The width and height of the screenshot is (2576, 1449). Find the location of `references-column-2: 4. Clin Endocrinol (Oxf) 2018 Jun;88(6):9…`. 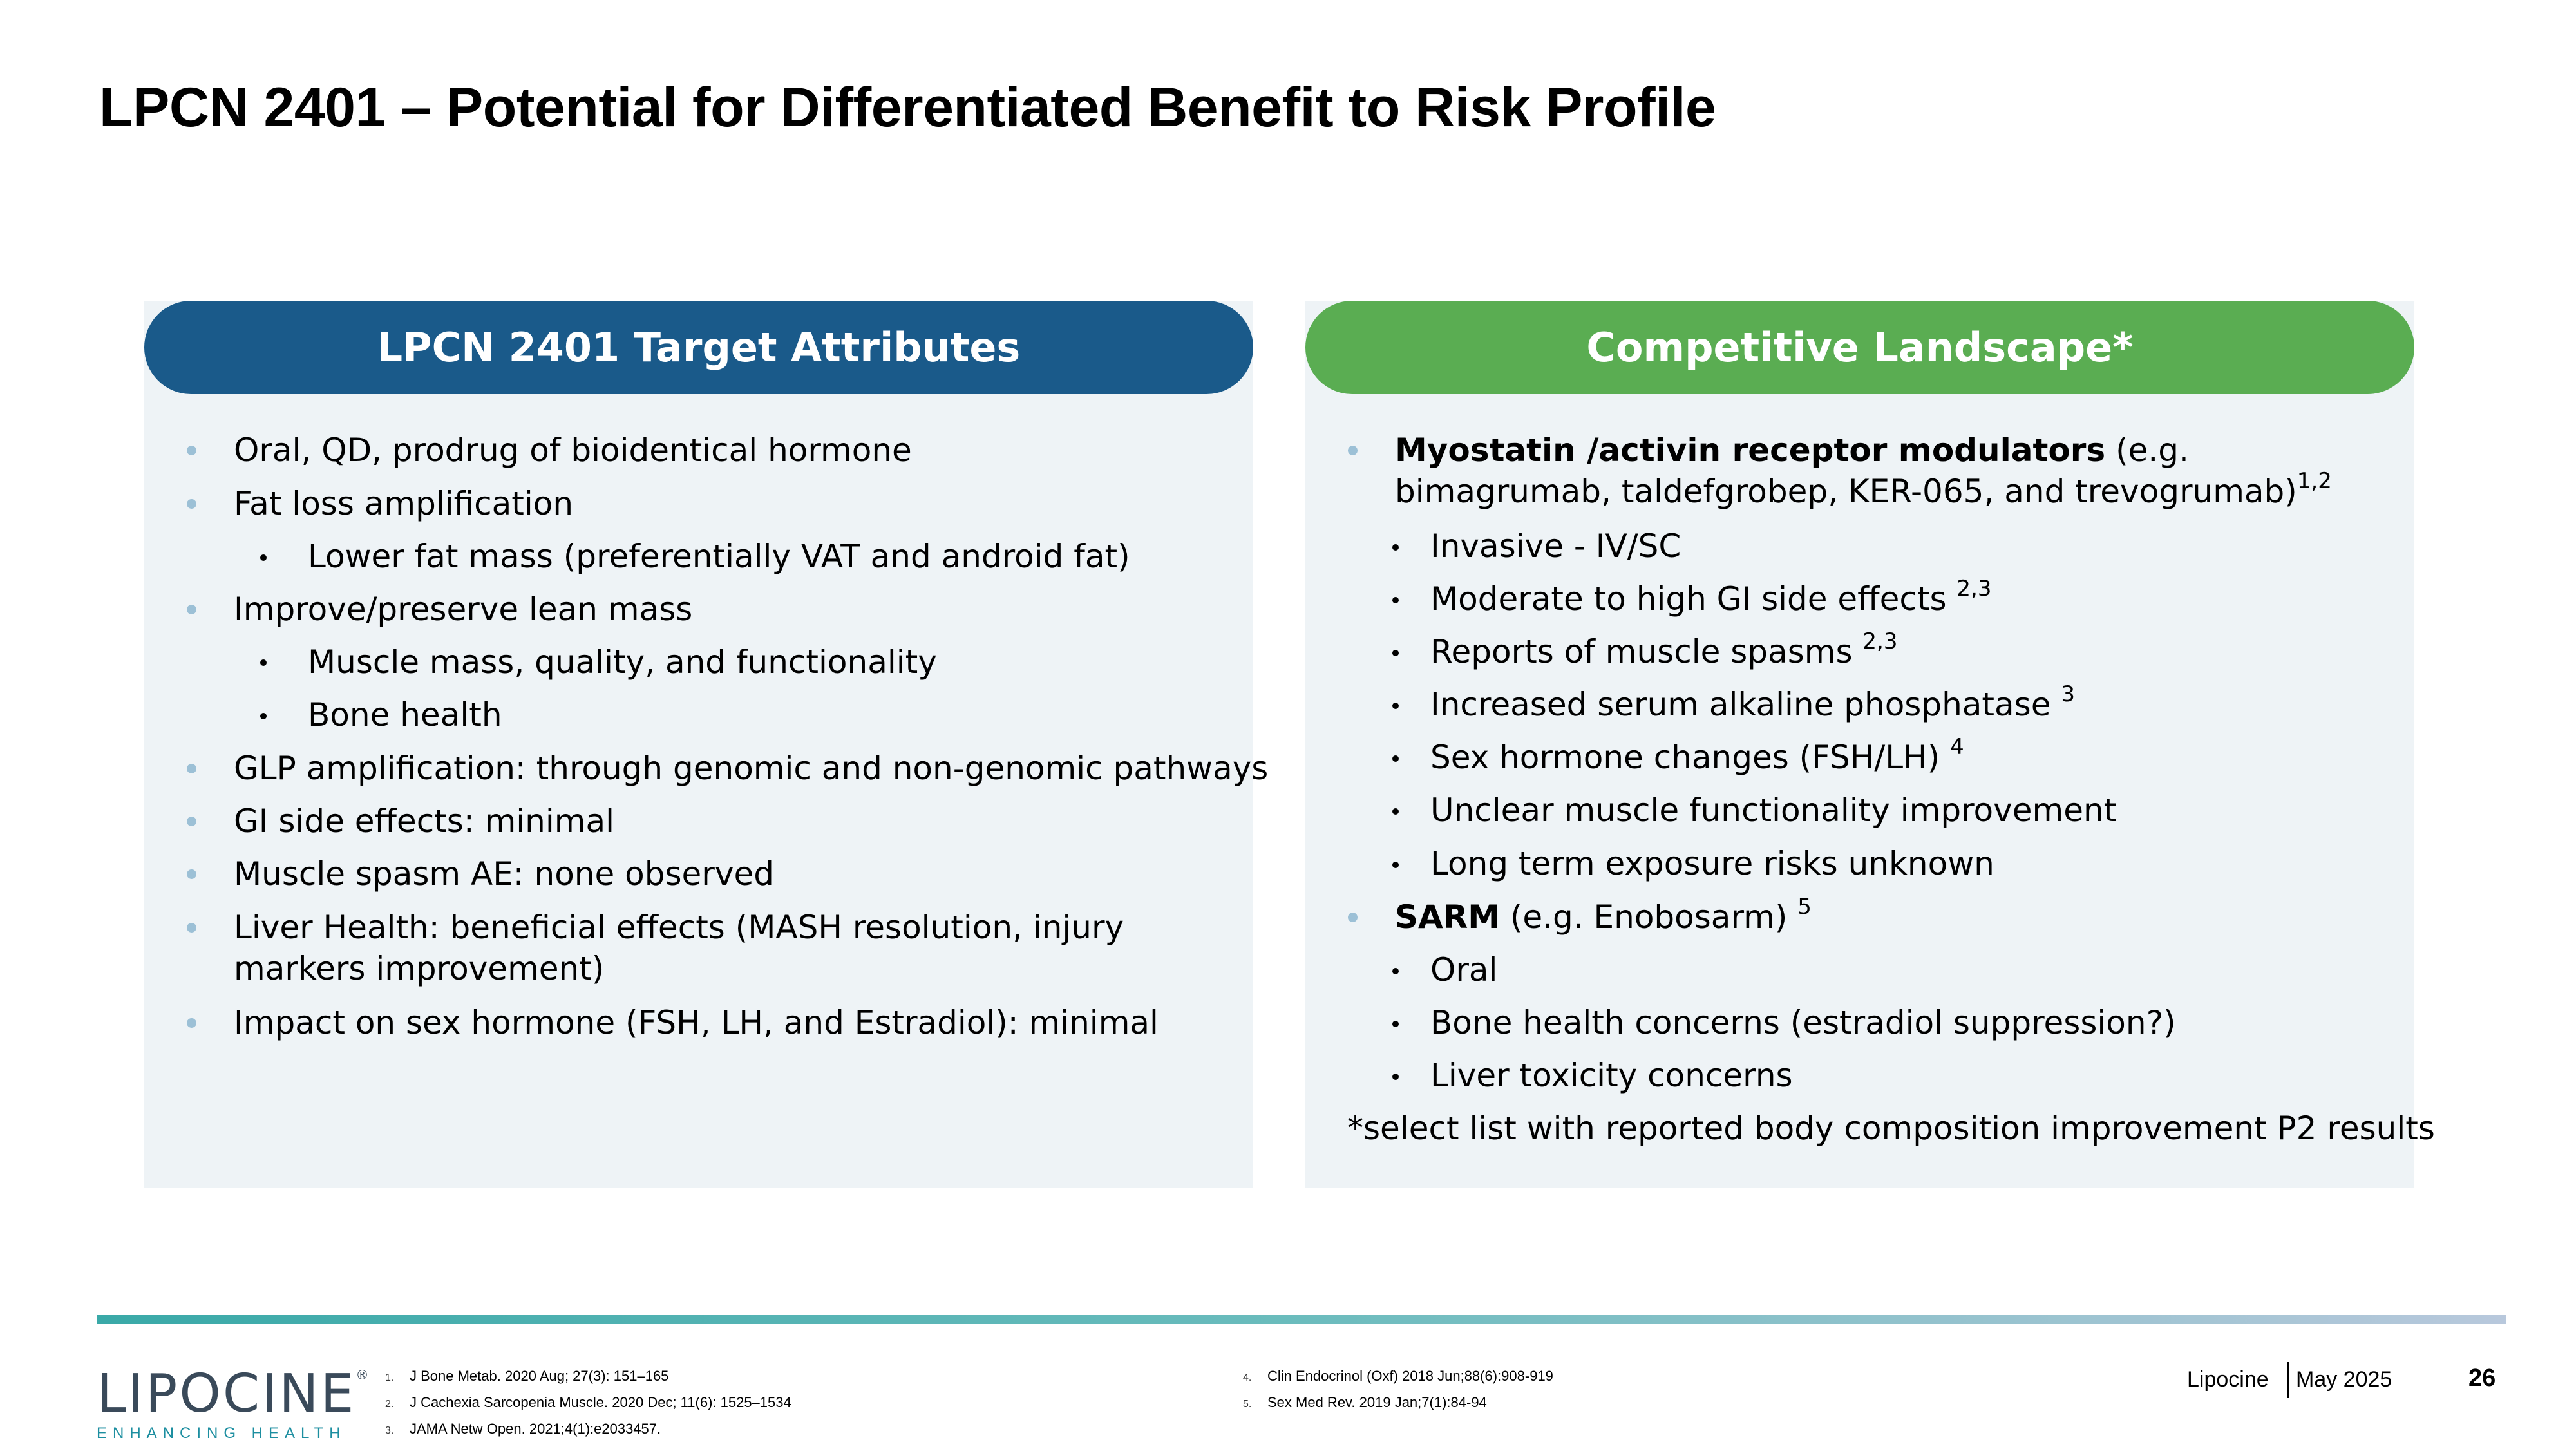

references-column-2: 4. Clin Endocrinol (Oxf) 2018 Jun;88(6):9… is located at coordinates (1398, 1390).